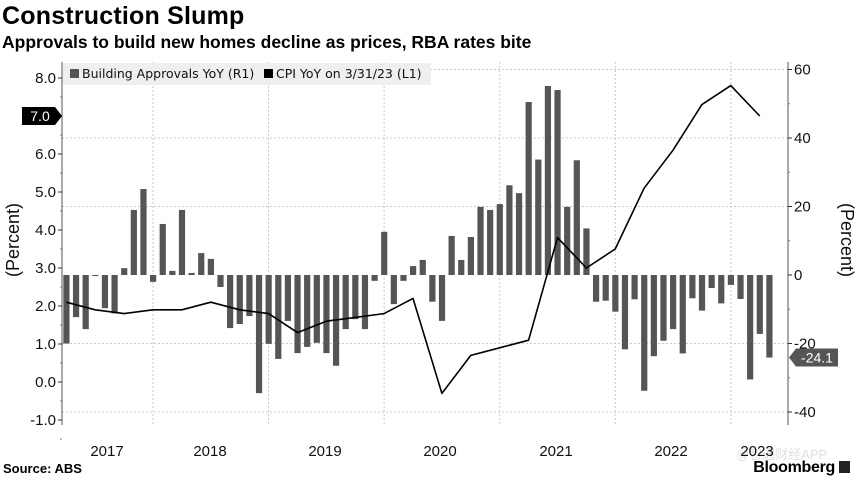 This screenshot has width=858, height=480. Describe the element at coordinates (813, 357) in the screenshot. I see `approvals-last-value-tag` at that location.